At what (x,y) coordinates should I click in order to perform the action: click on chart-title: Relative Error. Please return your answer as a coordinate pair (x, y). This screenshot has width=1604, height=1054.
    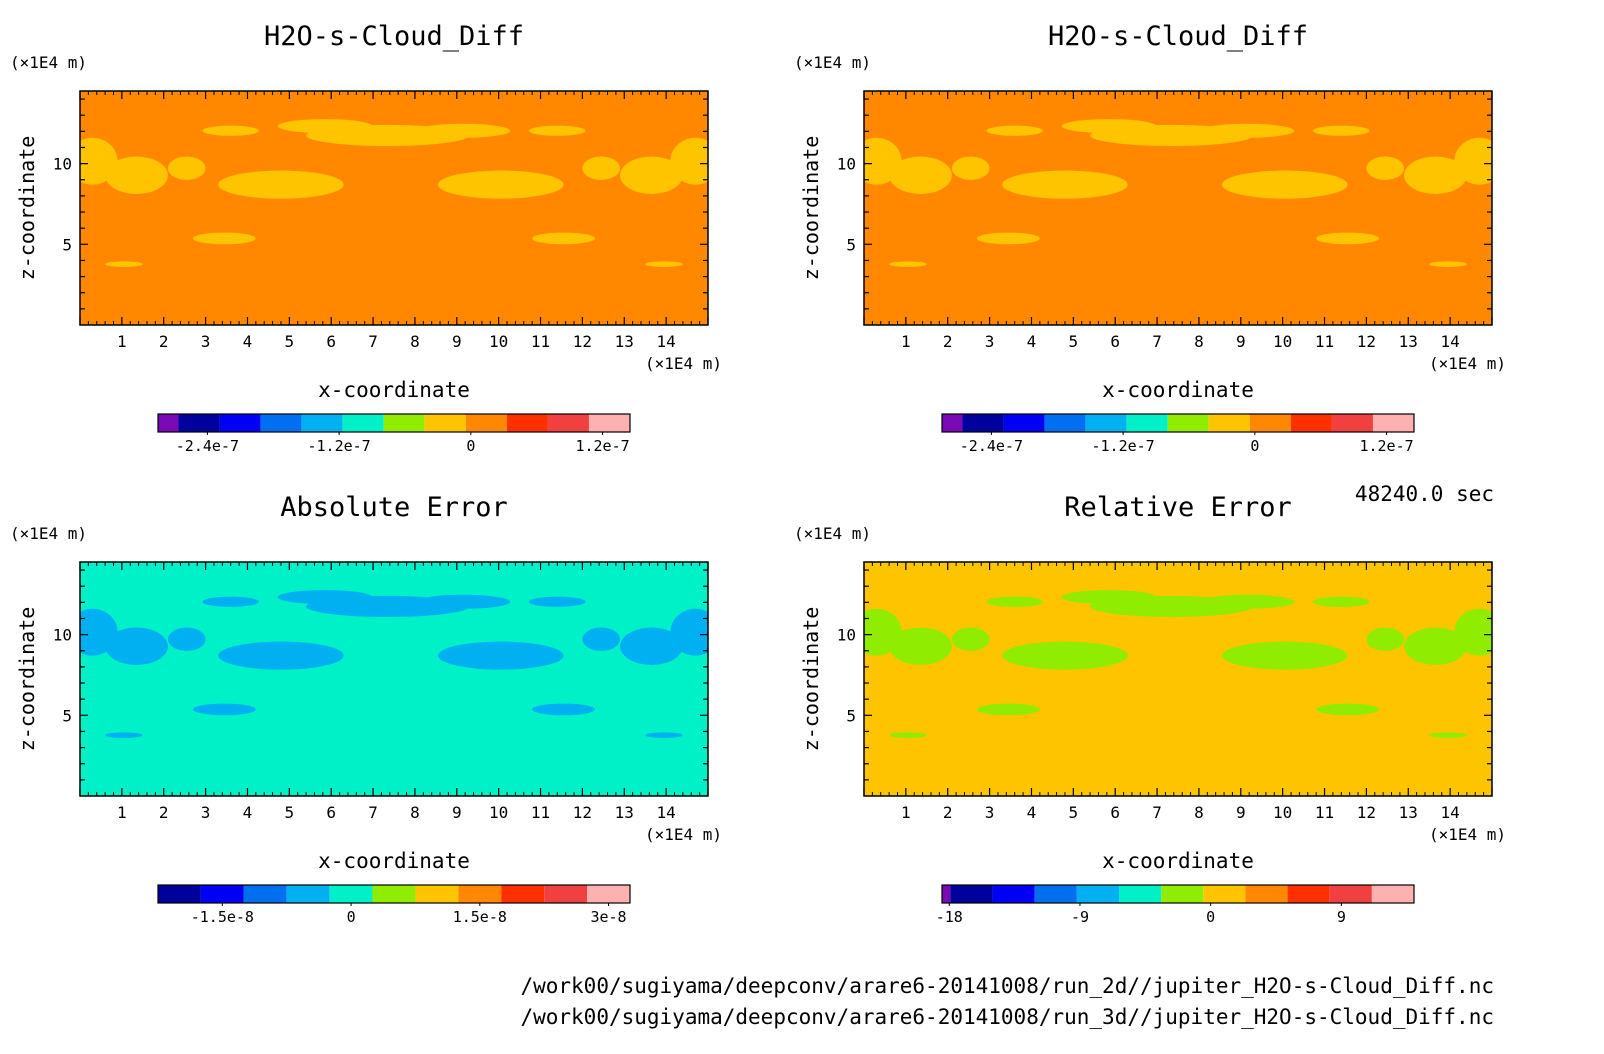
    Looking at the image, I should click on (1178, 507).